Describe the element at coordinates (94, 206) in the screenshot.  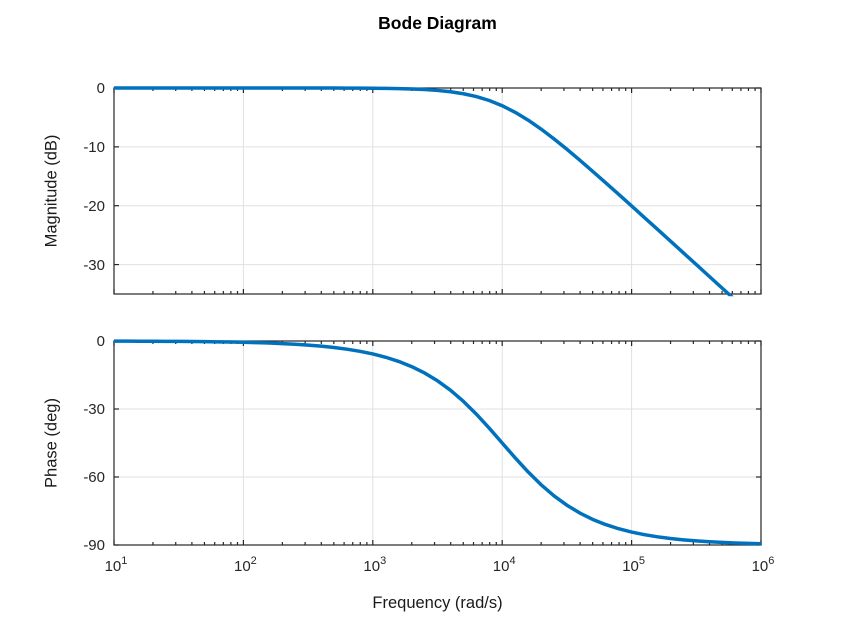
I see `magnitude-y-tick-label: -20` at that location.